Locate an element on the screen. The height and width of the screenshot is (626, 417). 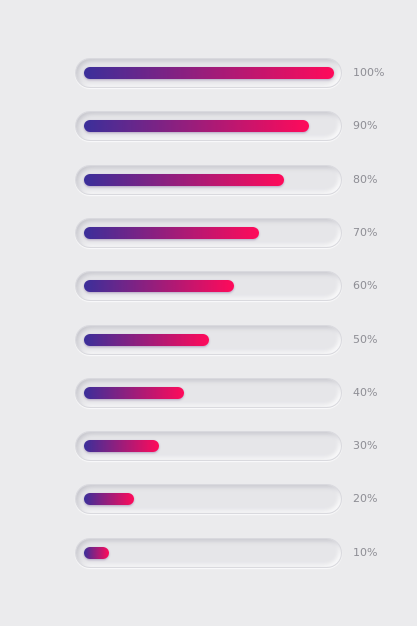
progress-row: 100% is located at coordinates (235, 73).